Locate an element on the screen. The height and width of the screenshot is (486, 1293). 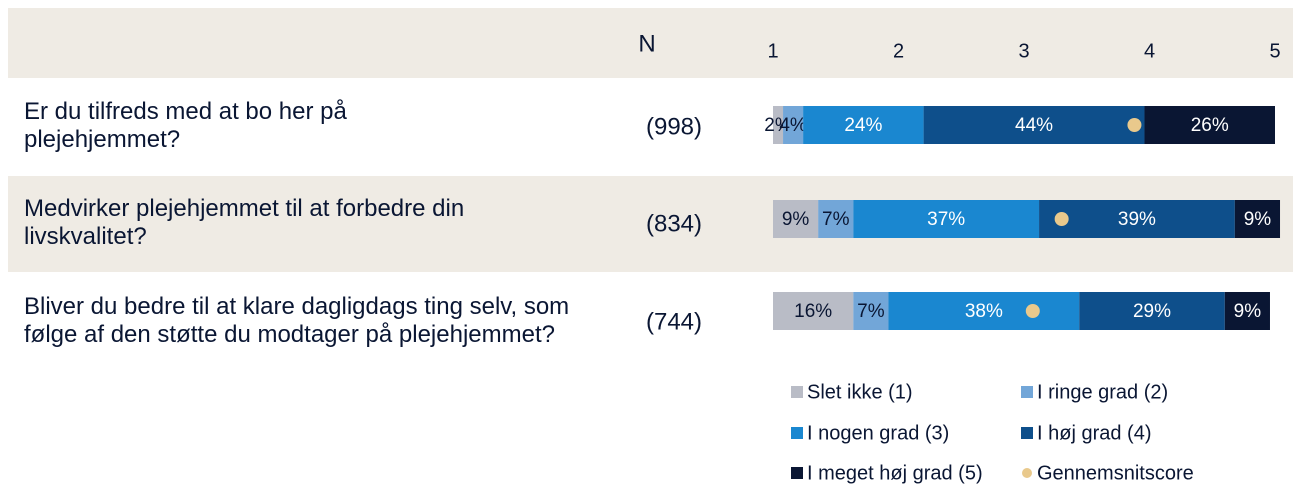
value-label: 39% is located at coordinates (1137, 219).